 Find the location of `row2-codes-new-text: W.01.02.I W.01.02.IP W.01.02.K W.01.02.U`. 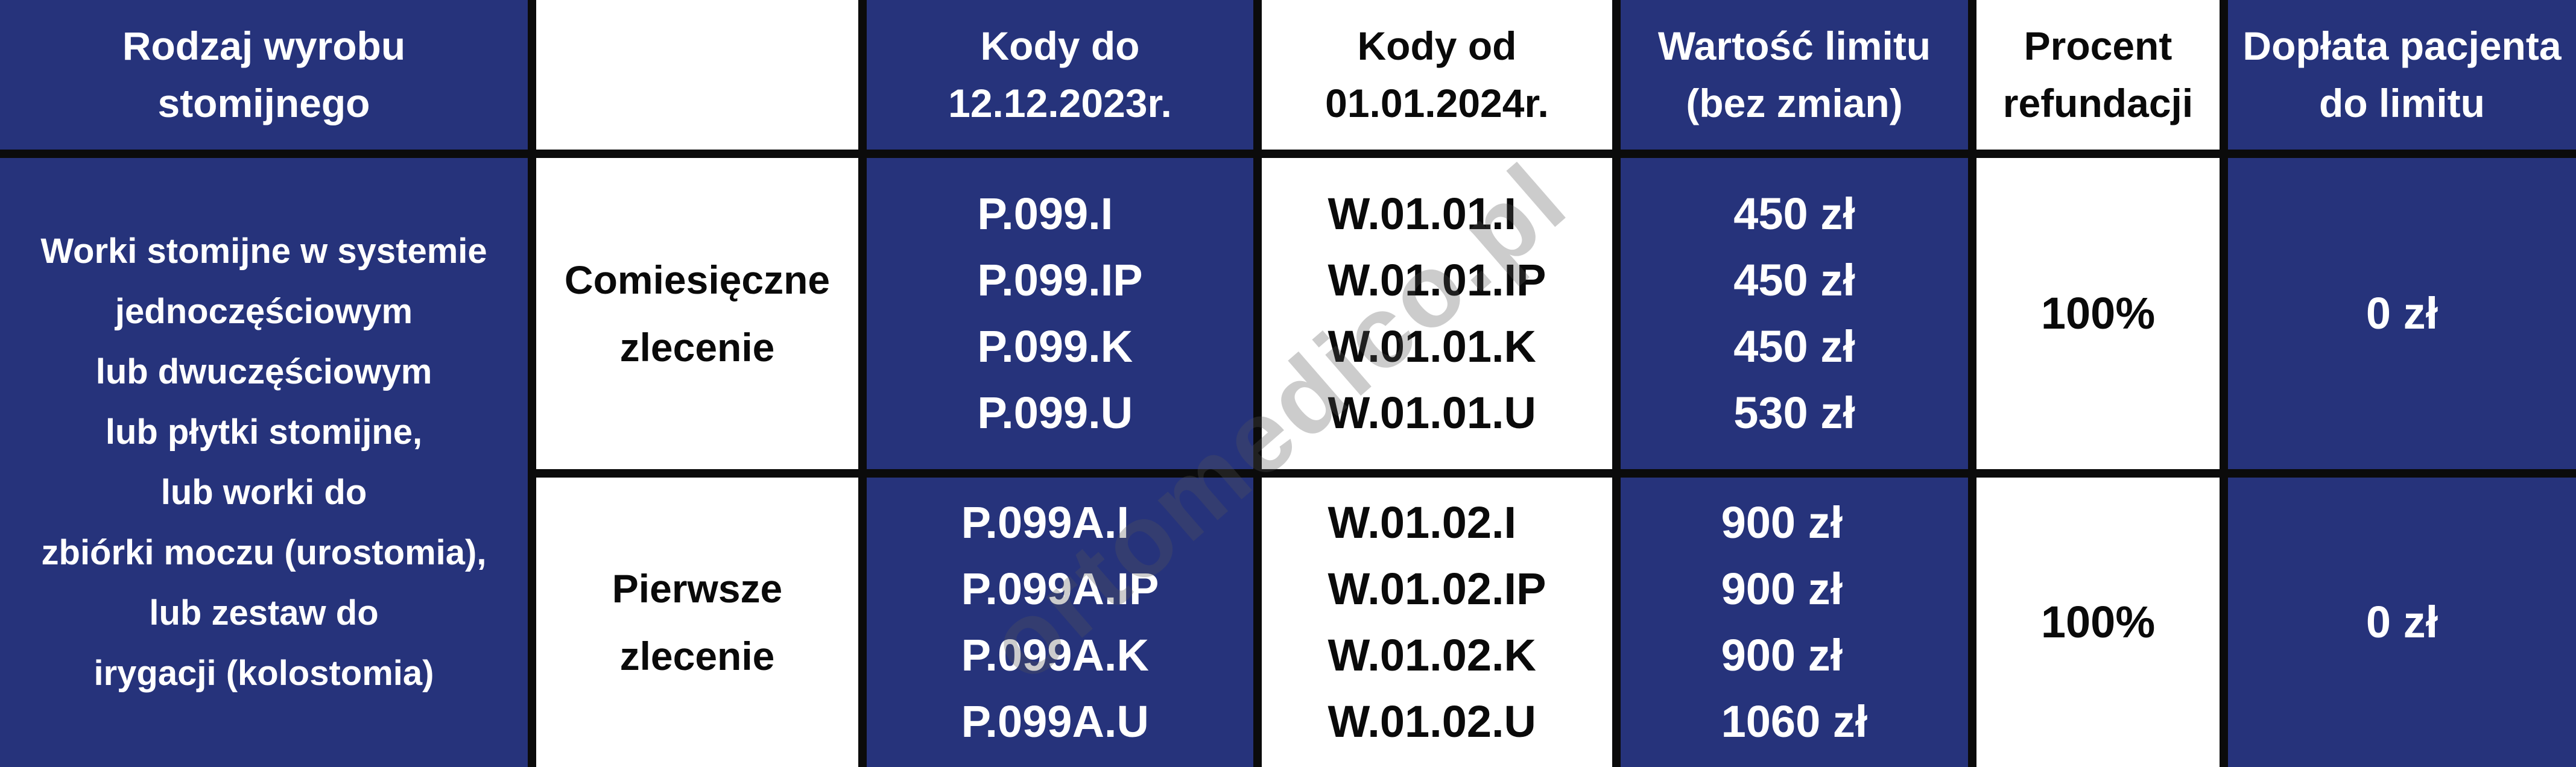

row2-codes-new-text: W.01.02.I W.01.02.IP W.01.02.K W.01.02.U is located at coordinates (1437, 622).